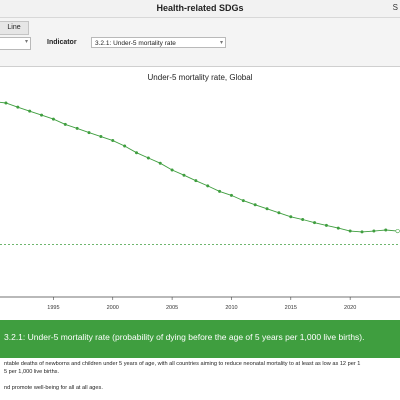  I want to click on app-title: Health-related SDGs, so click(200, 8).